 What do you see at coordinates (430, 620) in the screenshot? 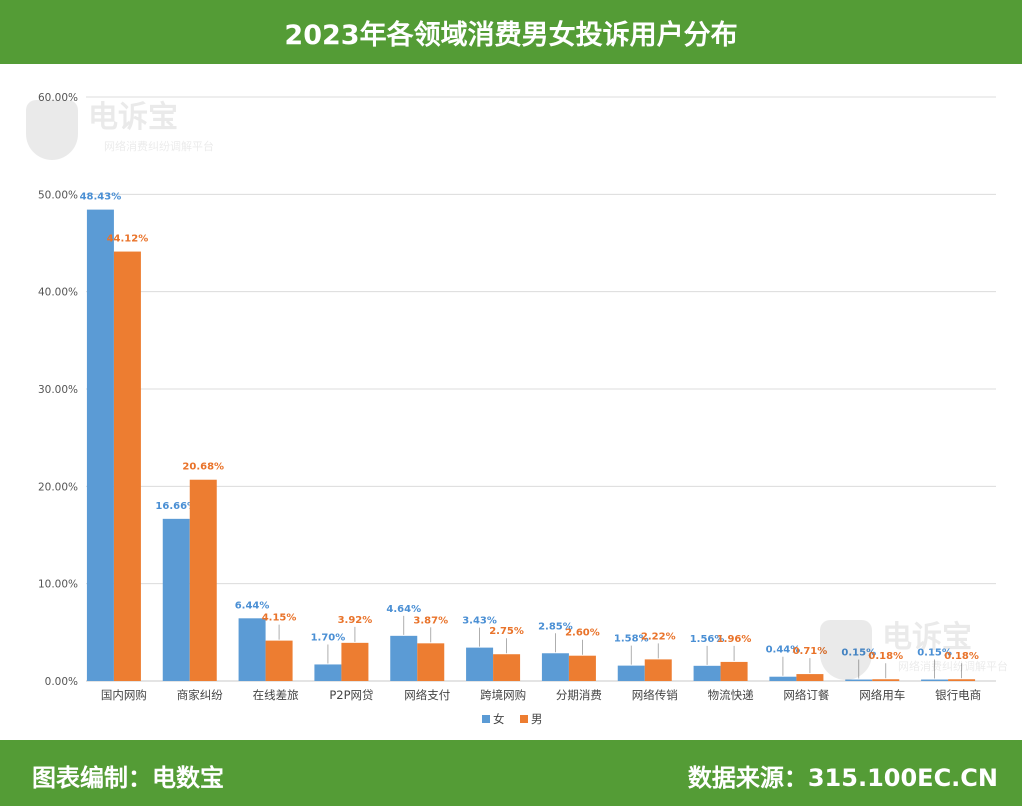
I see `data-label: 3.87%` at bounding box center [430, 620].